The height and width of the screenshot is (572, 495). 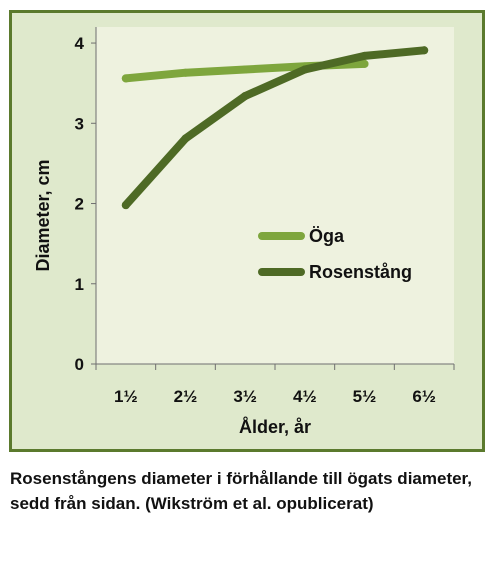 What do you see at coordinates (79, 204) in the screenshot?
I see `y-tick-label: 2` at bounding box center [79, 204].